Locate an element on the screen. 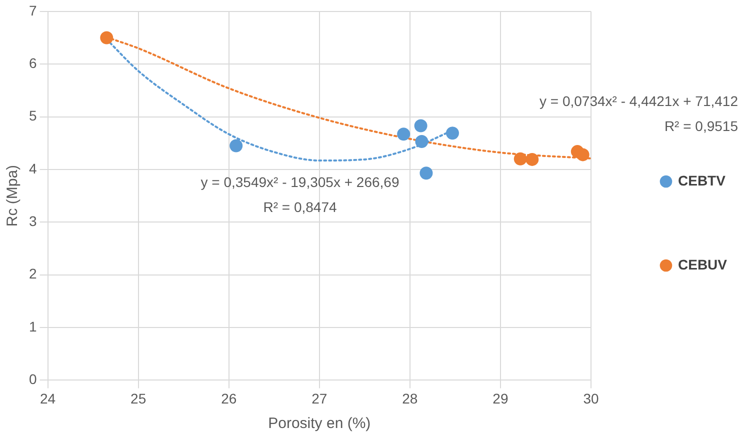 This screenshot has height=437, width=747. text: R² = 0,9515 is located at coordinates (701, 126).